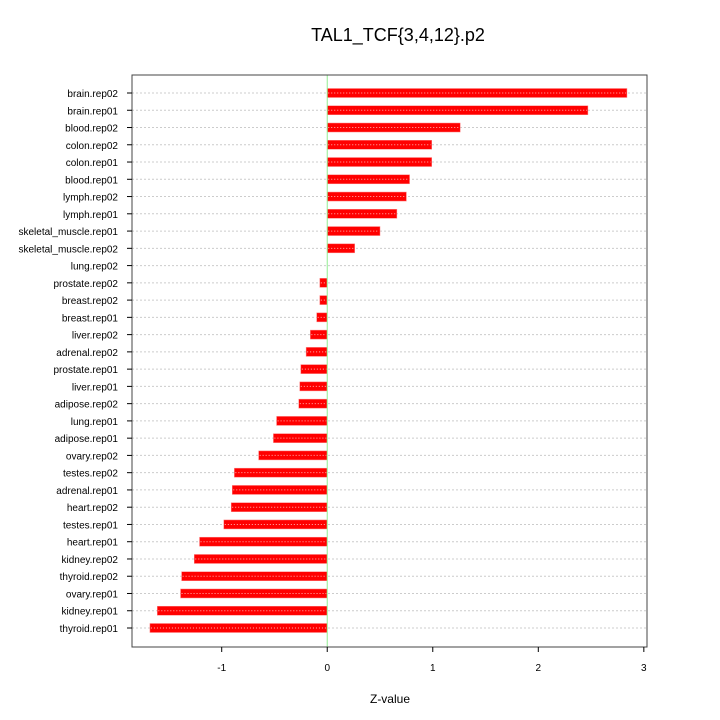  What do you see at coordinates (221, 668) in the screenshot?
I see `x-tick-label: -1` at bounding box center [221, 668].